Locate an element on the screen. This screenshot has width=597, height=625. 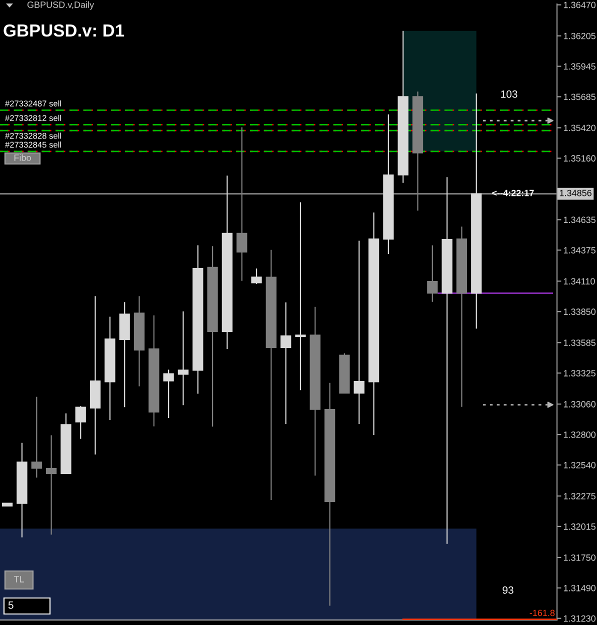
y-tick-label: 1.31490 is located at coordinates (580, 588).